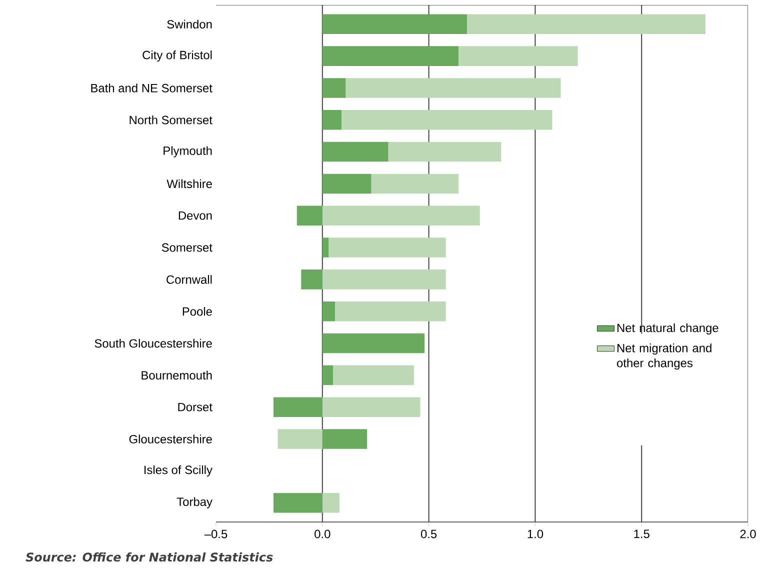  I want to click on y-tick-label: Swindon, so click(189, 24).